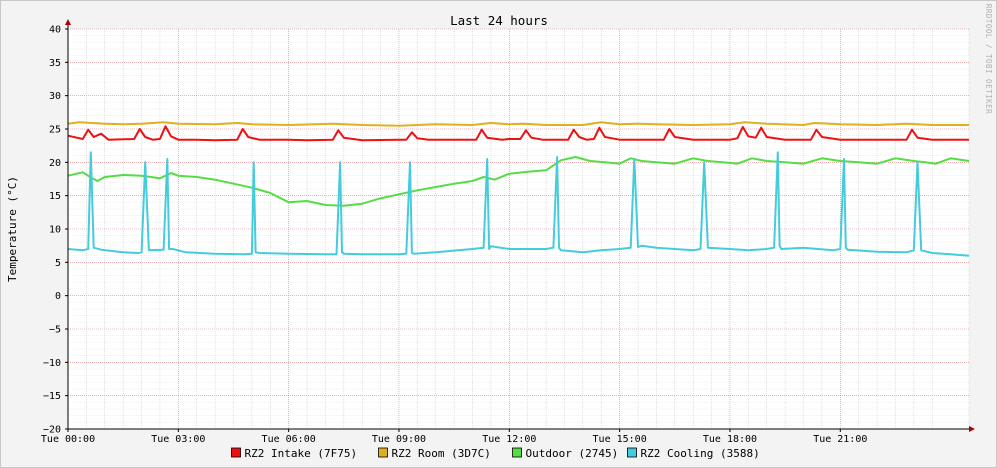  I want to click on x-tick-label: Tue 06:00, so click(289, 439).